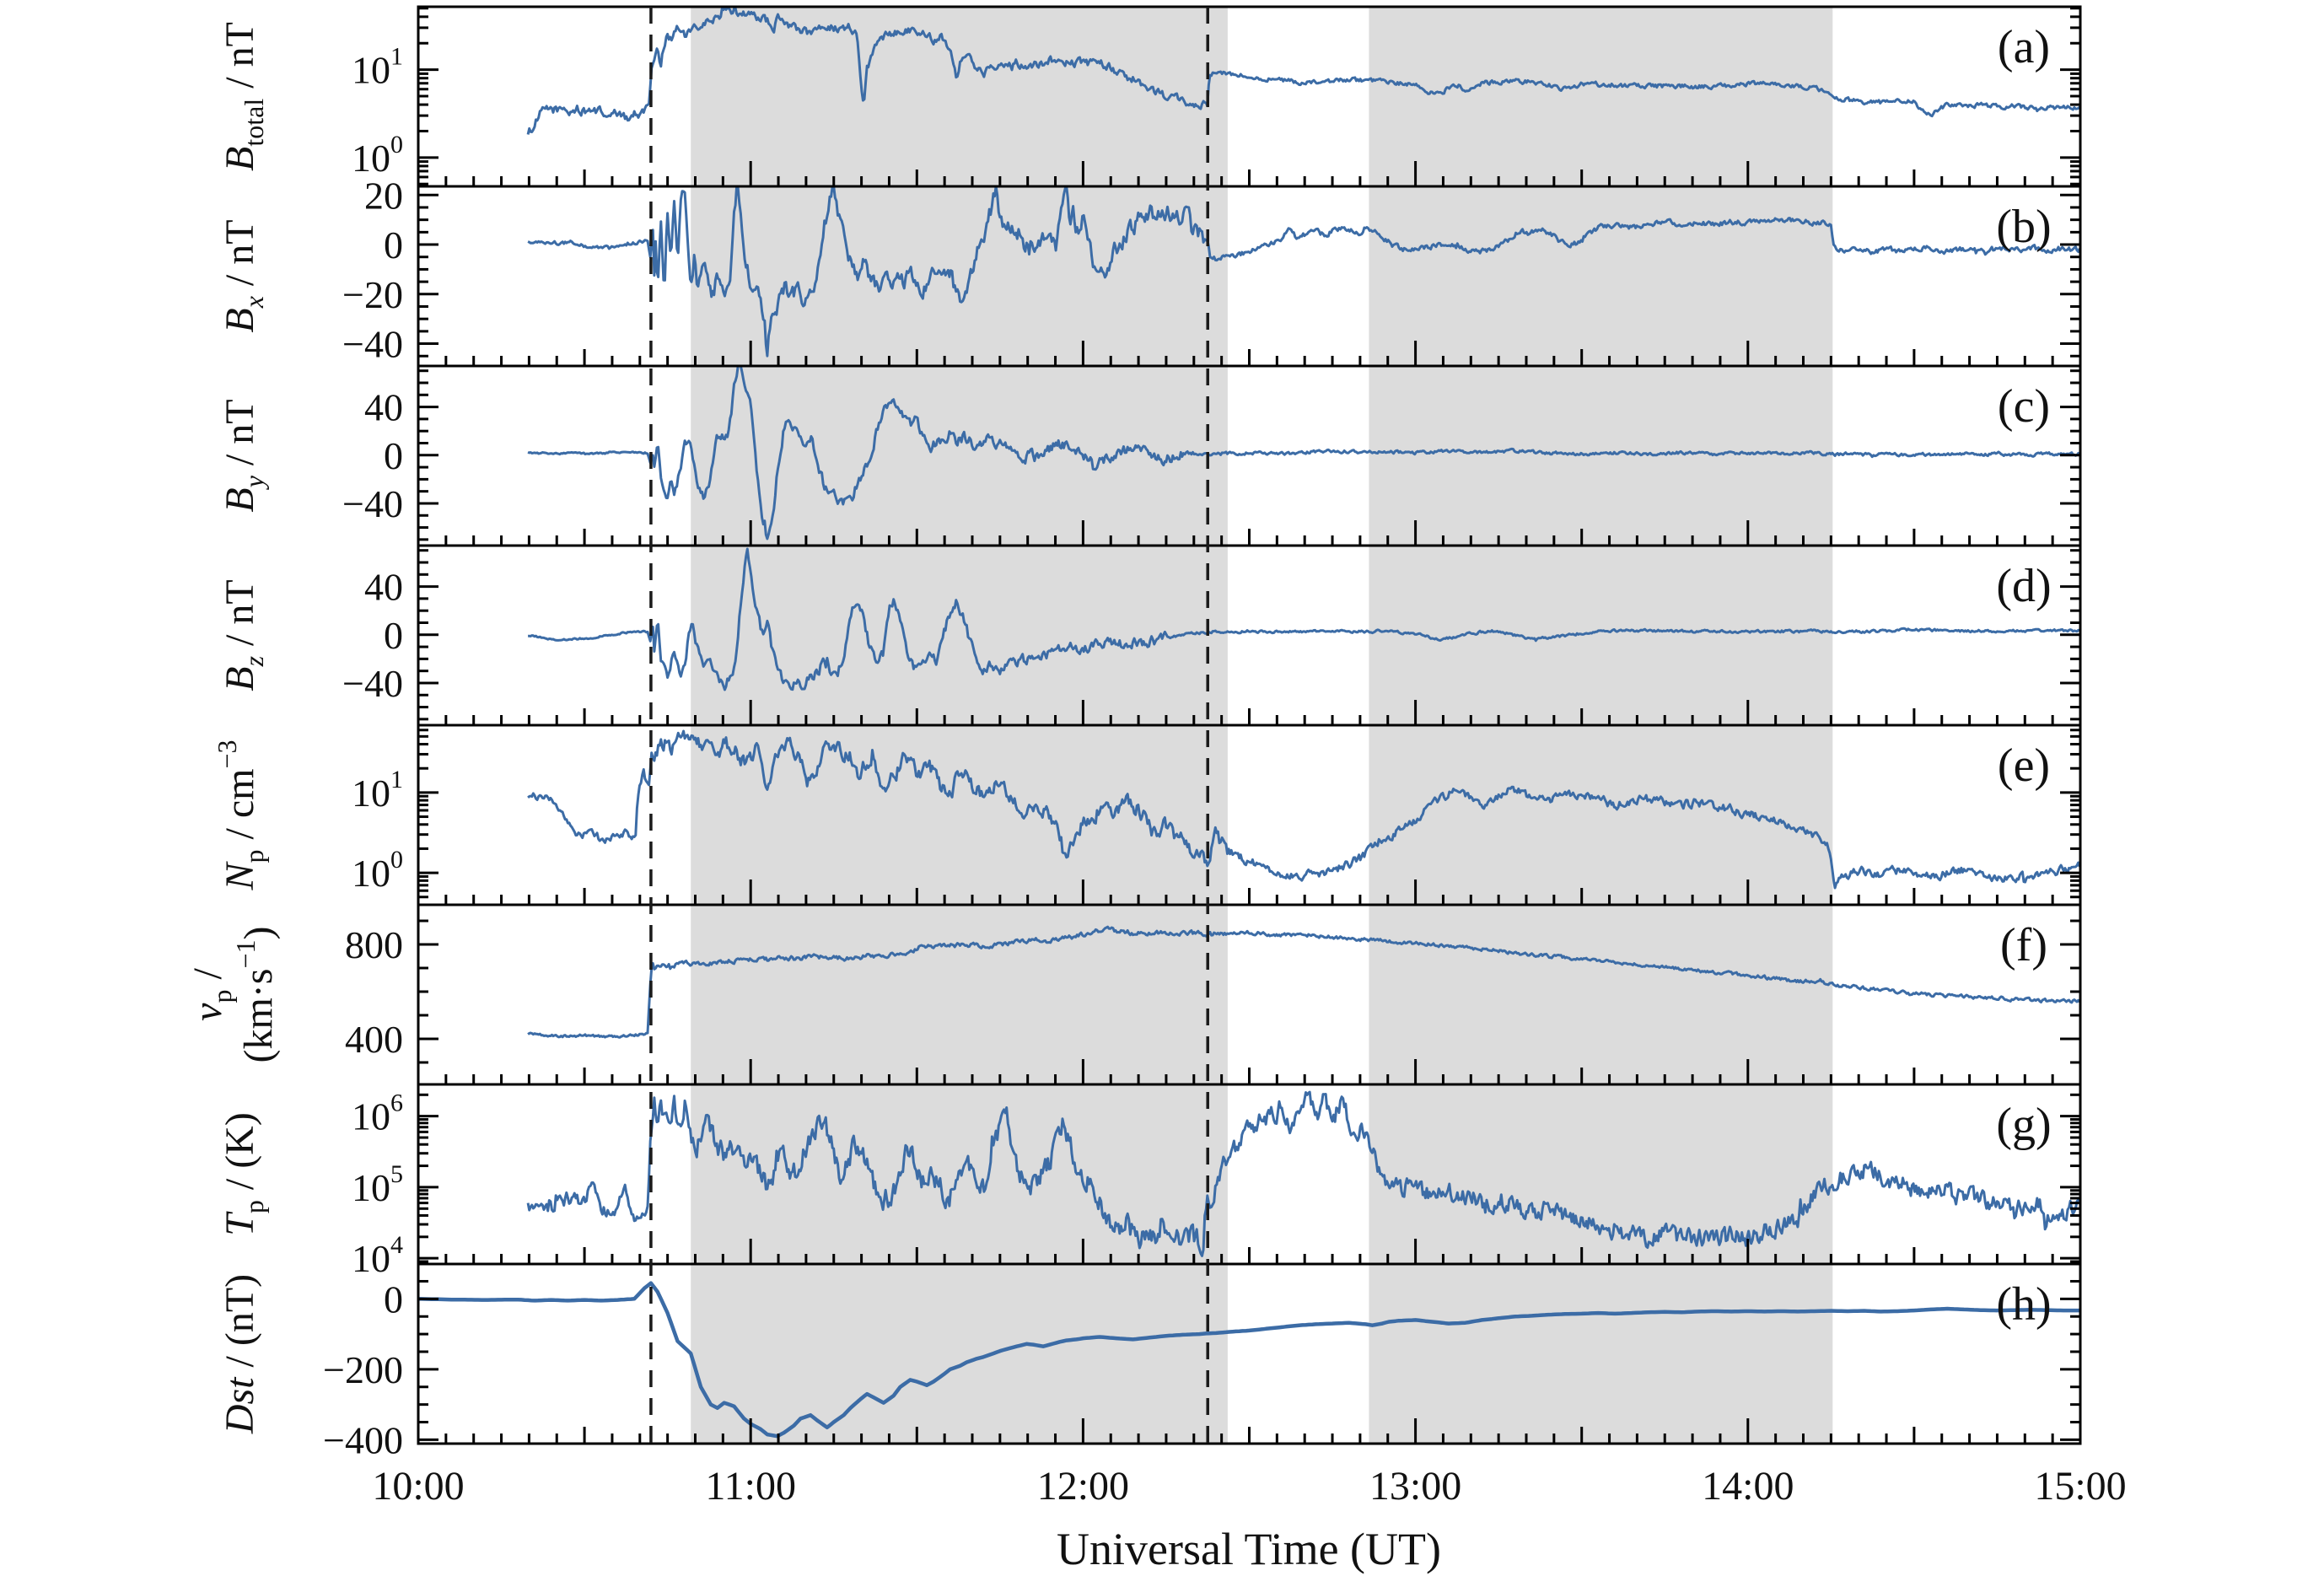  I want to click on panel-g: 10⁶ 10⁵ 10⁴ (g) Tp / (K), so click(1150, 1181).